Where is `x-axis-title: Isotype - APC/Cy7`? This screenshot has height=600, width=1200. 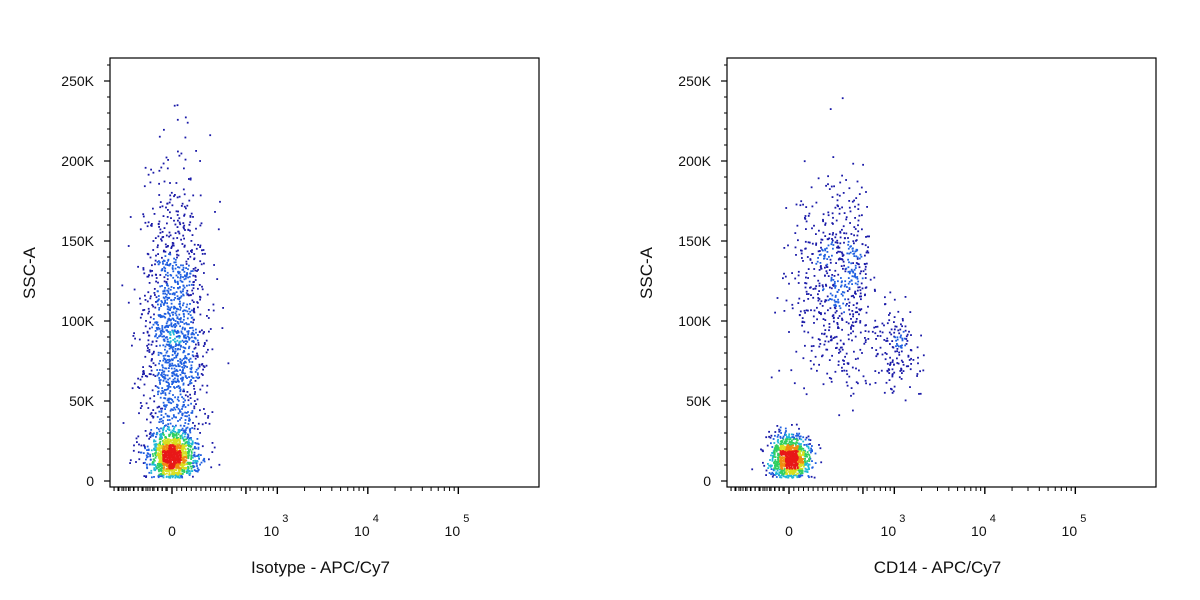 x-axis-title: Isotype - APC/Cy7 is located at coordinates (320, 567).